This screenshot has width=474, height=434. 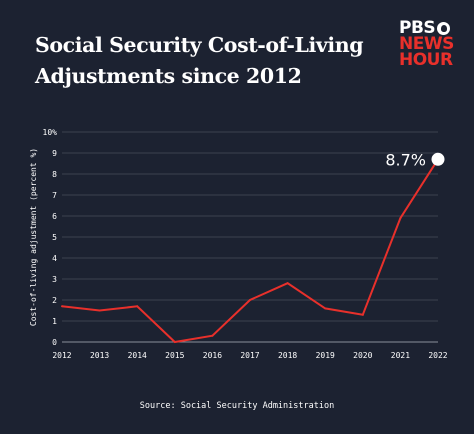 I want to click on x-tick-label: 2022, so click(x=437, y=355).